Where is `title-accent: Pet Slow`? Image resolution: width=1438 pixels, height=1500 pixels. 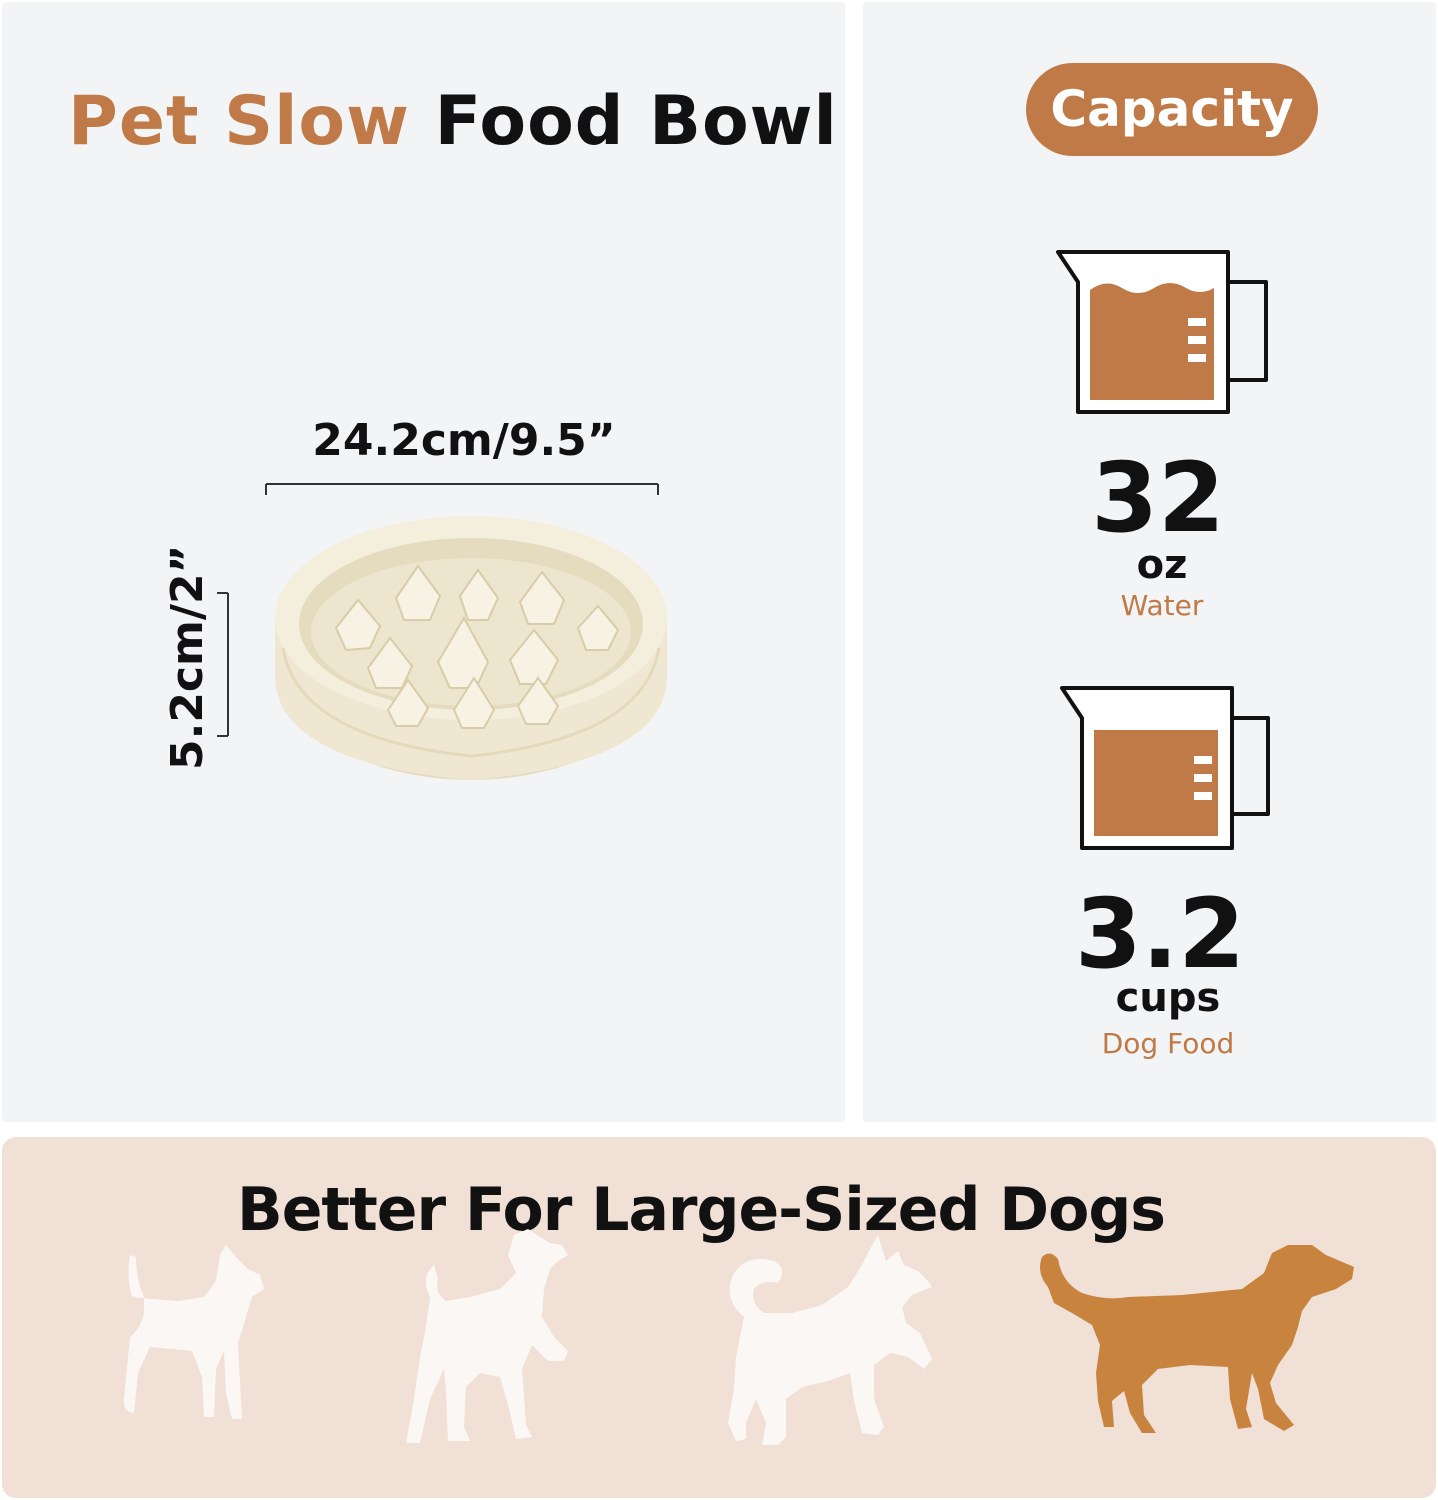
title-accent: Pet Slow is located at coordinates (239, 121).